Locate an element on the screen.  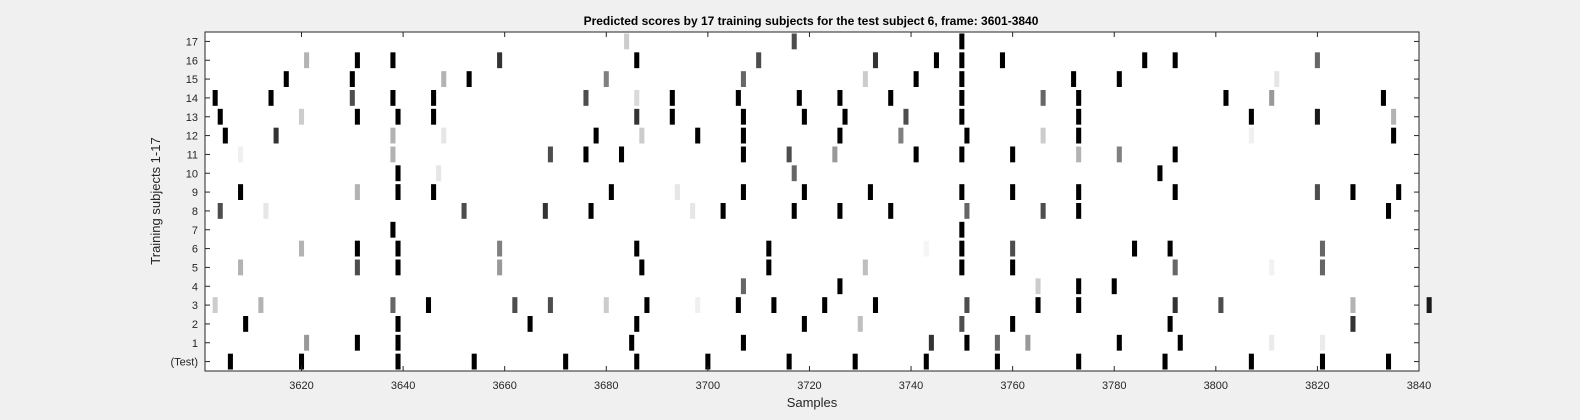
y-tick-label: 4 is located at coordinates (195, 287).